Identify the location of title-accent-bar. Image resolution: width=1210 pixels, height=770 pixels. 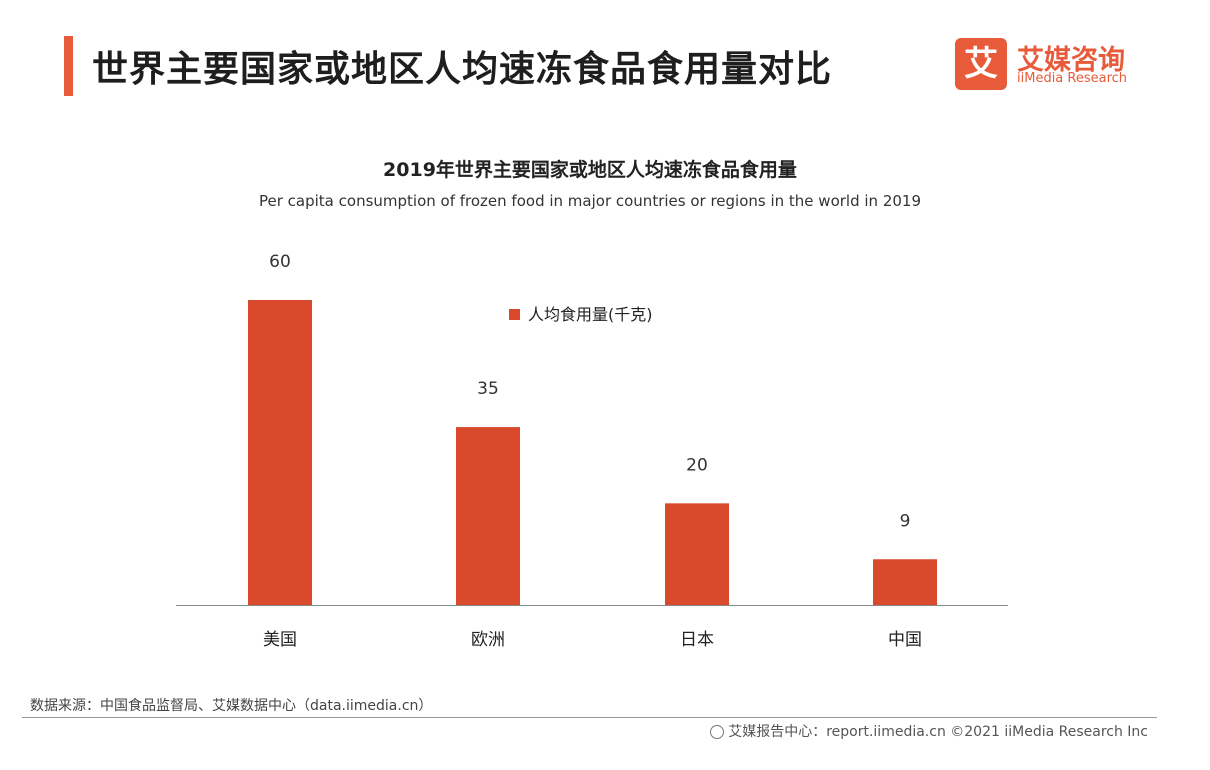
(68, 66).